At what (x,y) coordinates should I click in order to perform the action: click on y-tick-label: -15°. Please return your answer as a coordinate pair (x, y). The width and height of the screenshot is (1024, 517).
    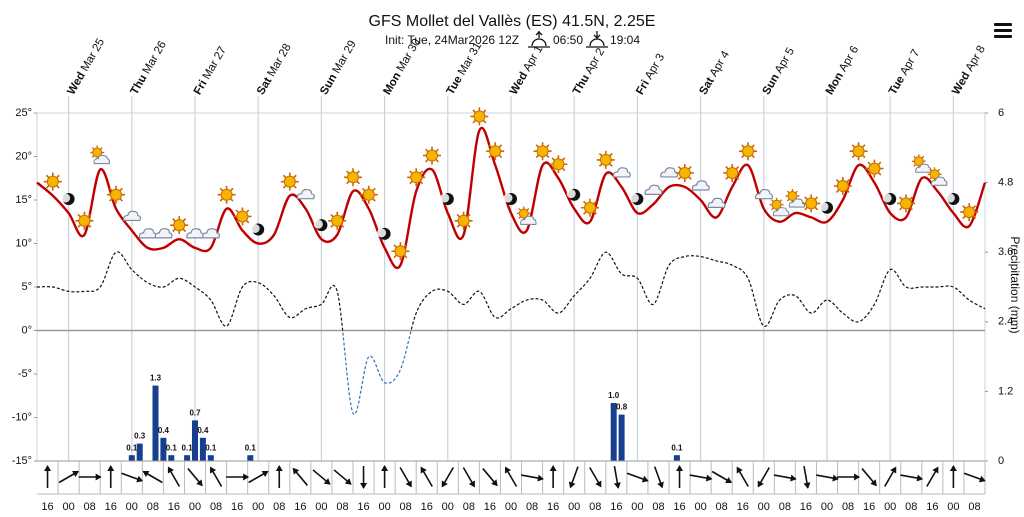
    Looking at the image, I should click on (22, 461).